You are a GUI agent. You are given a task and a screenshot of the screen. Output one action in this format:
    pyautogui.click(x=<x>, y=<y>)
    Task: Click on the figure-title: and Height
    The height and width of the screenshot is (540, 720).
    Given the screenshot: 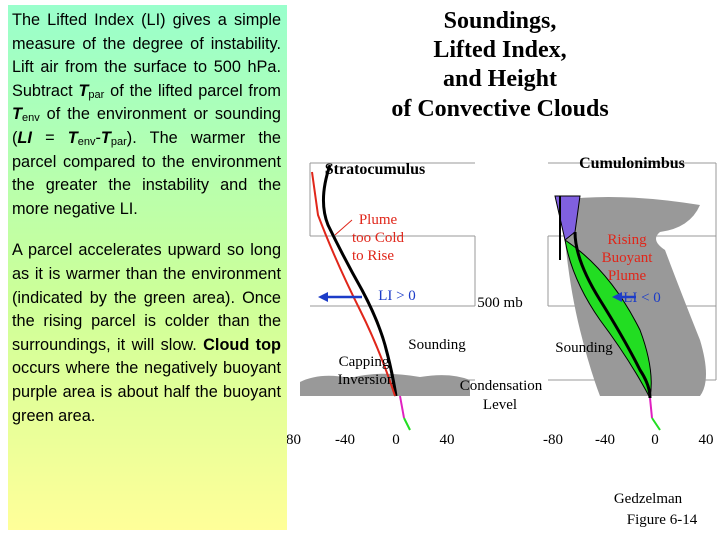 What is the action you would take?
    pyautogui.click(x=500, y=79)
    